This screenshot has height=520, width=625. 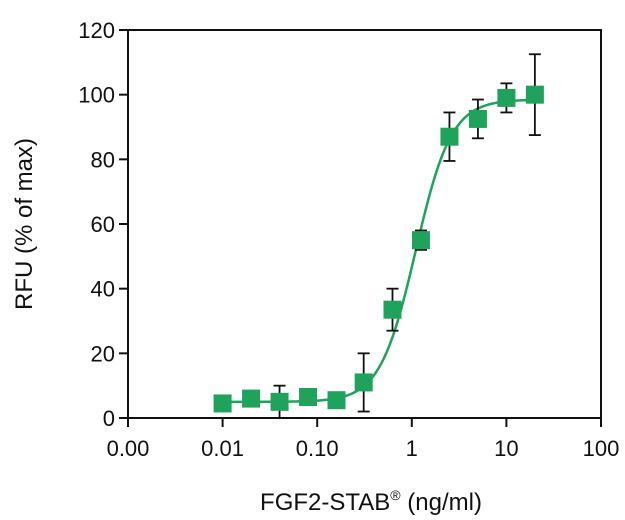 I want to click on y-tick-label: 60, so click(x=103, y=224).